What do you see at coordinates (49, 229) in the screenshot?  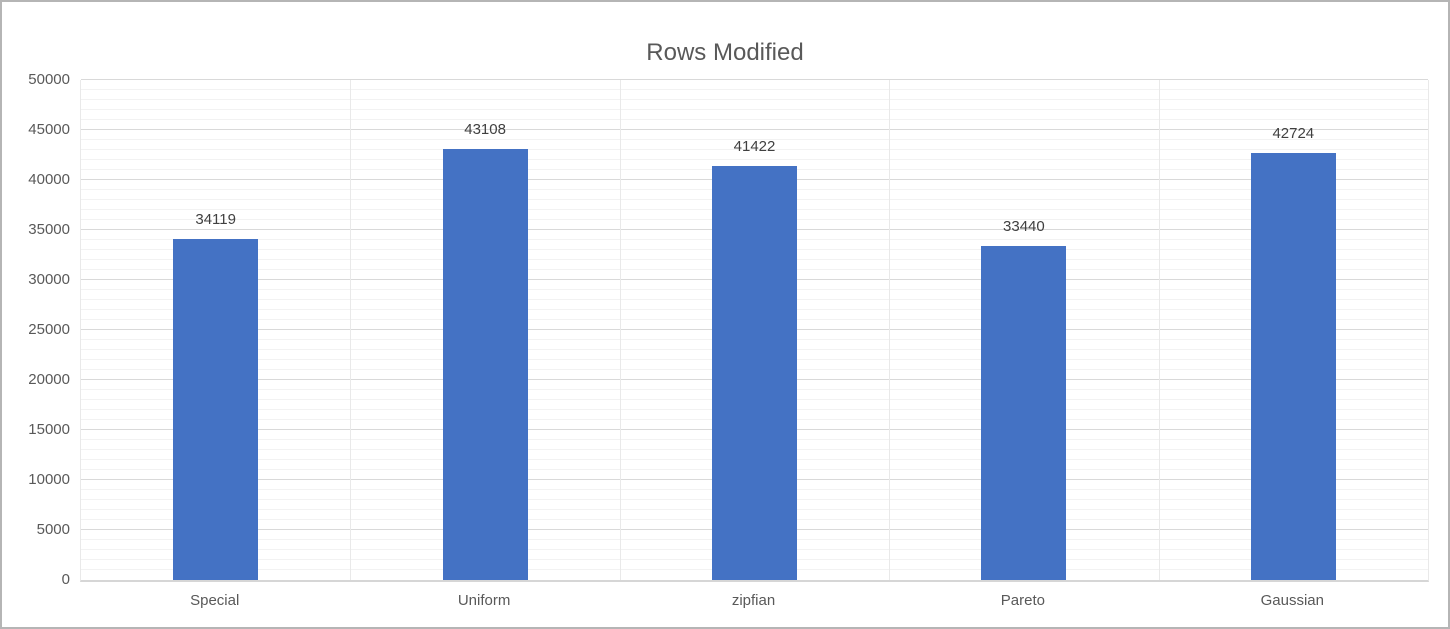 I see `y-axis-tick-label: 35000` at bounding box center [49, 229].